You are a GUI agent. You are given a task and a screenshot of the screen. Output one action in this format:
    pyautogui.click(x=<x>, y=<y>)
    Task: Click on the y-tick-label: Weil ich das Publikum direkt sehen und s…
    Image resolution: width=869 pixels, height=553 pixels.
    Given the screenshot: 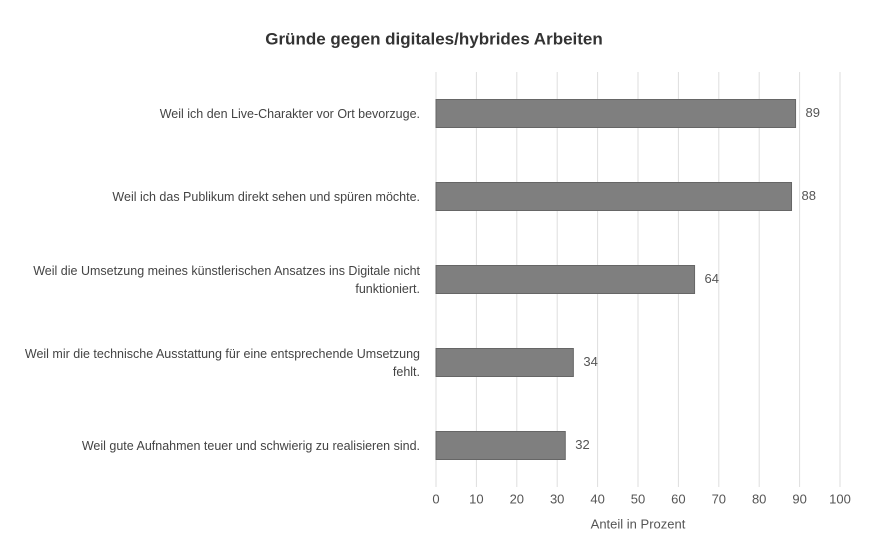 What is the action you would take?
    pyautogui.click(x=266, y=196)
    